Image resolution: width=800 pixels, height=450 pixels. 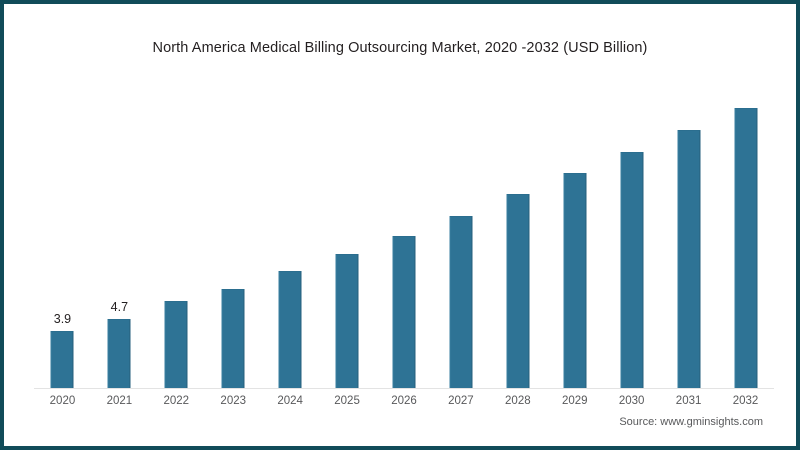 I want to click on x-tick-2026: 2026, so click(x=404, y=401).